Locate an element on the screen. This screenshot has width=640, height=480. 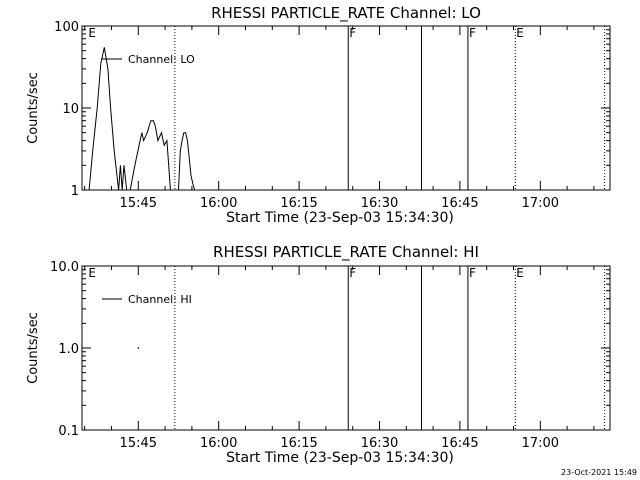
lo-x-tick-label: 17:00 is located at coordinates (540, 203).